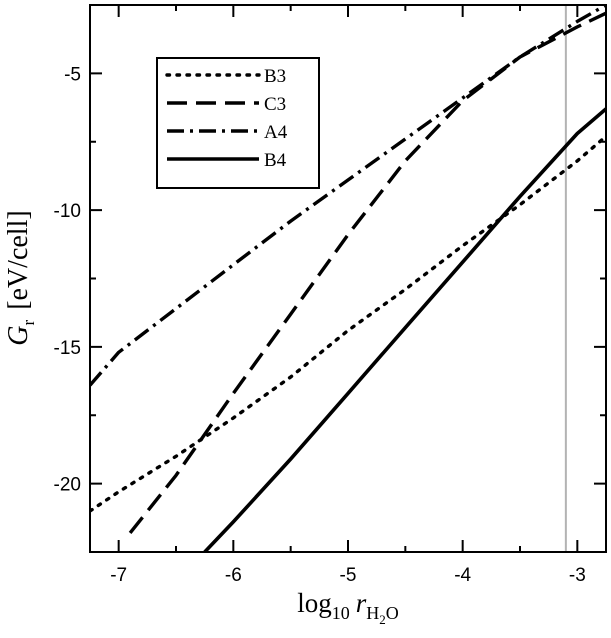 Image resolution: width=611 pixels, height=638 pixels. Describe the element at coordinates (341, 613) in the screenshot. I see `x-axis-title-base: 10` at that location.